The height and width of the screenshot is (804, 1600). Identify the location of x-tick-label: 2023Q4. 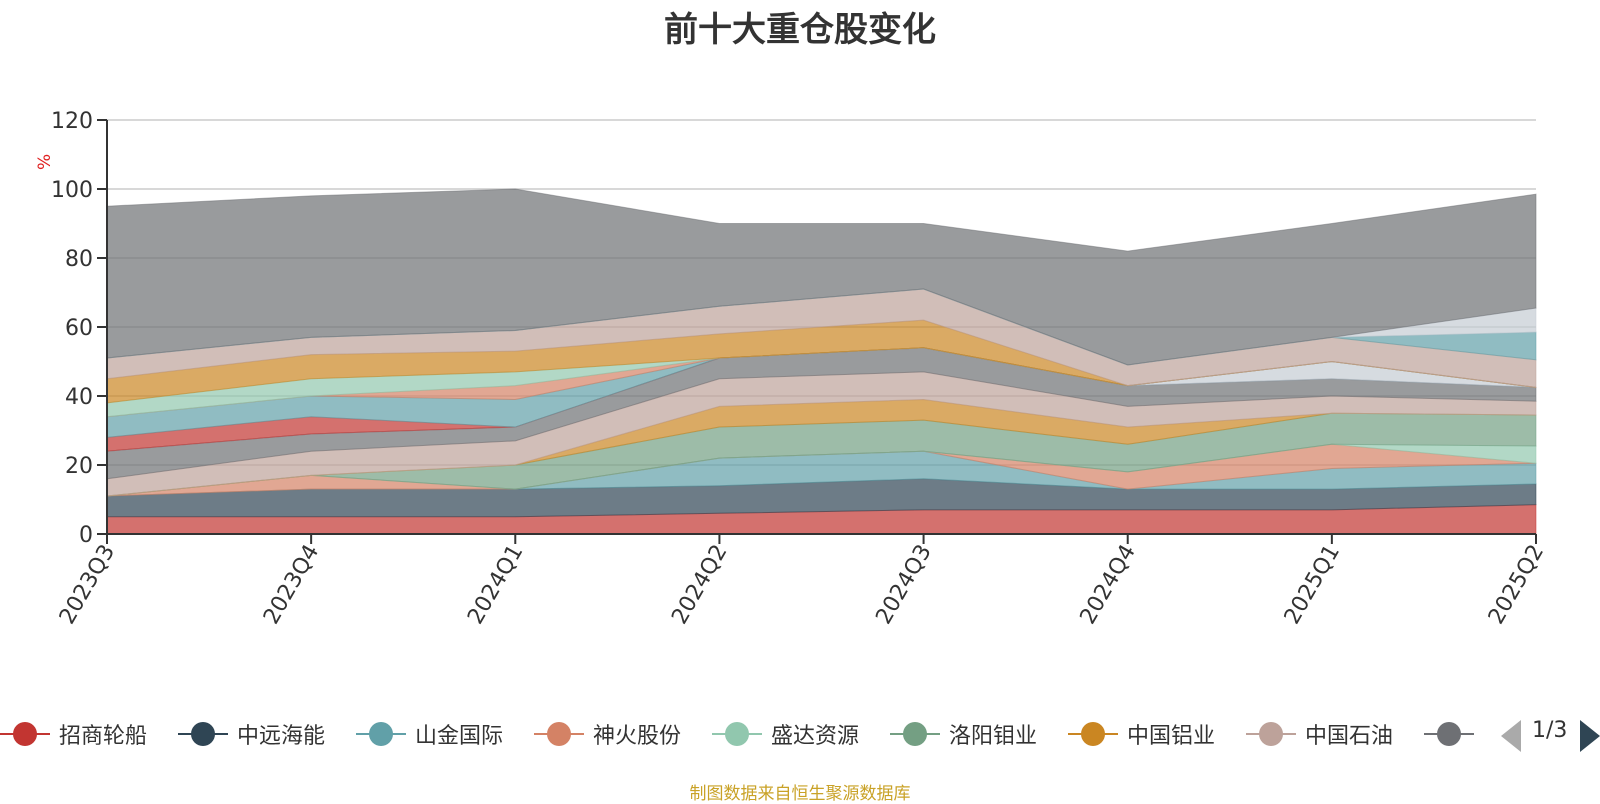
(291, 585).